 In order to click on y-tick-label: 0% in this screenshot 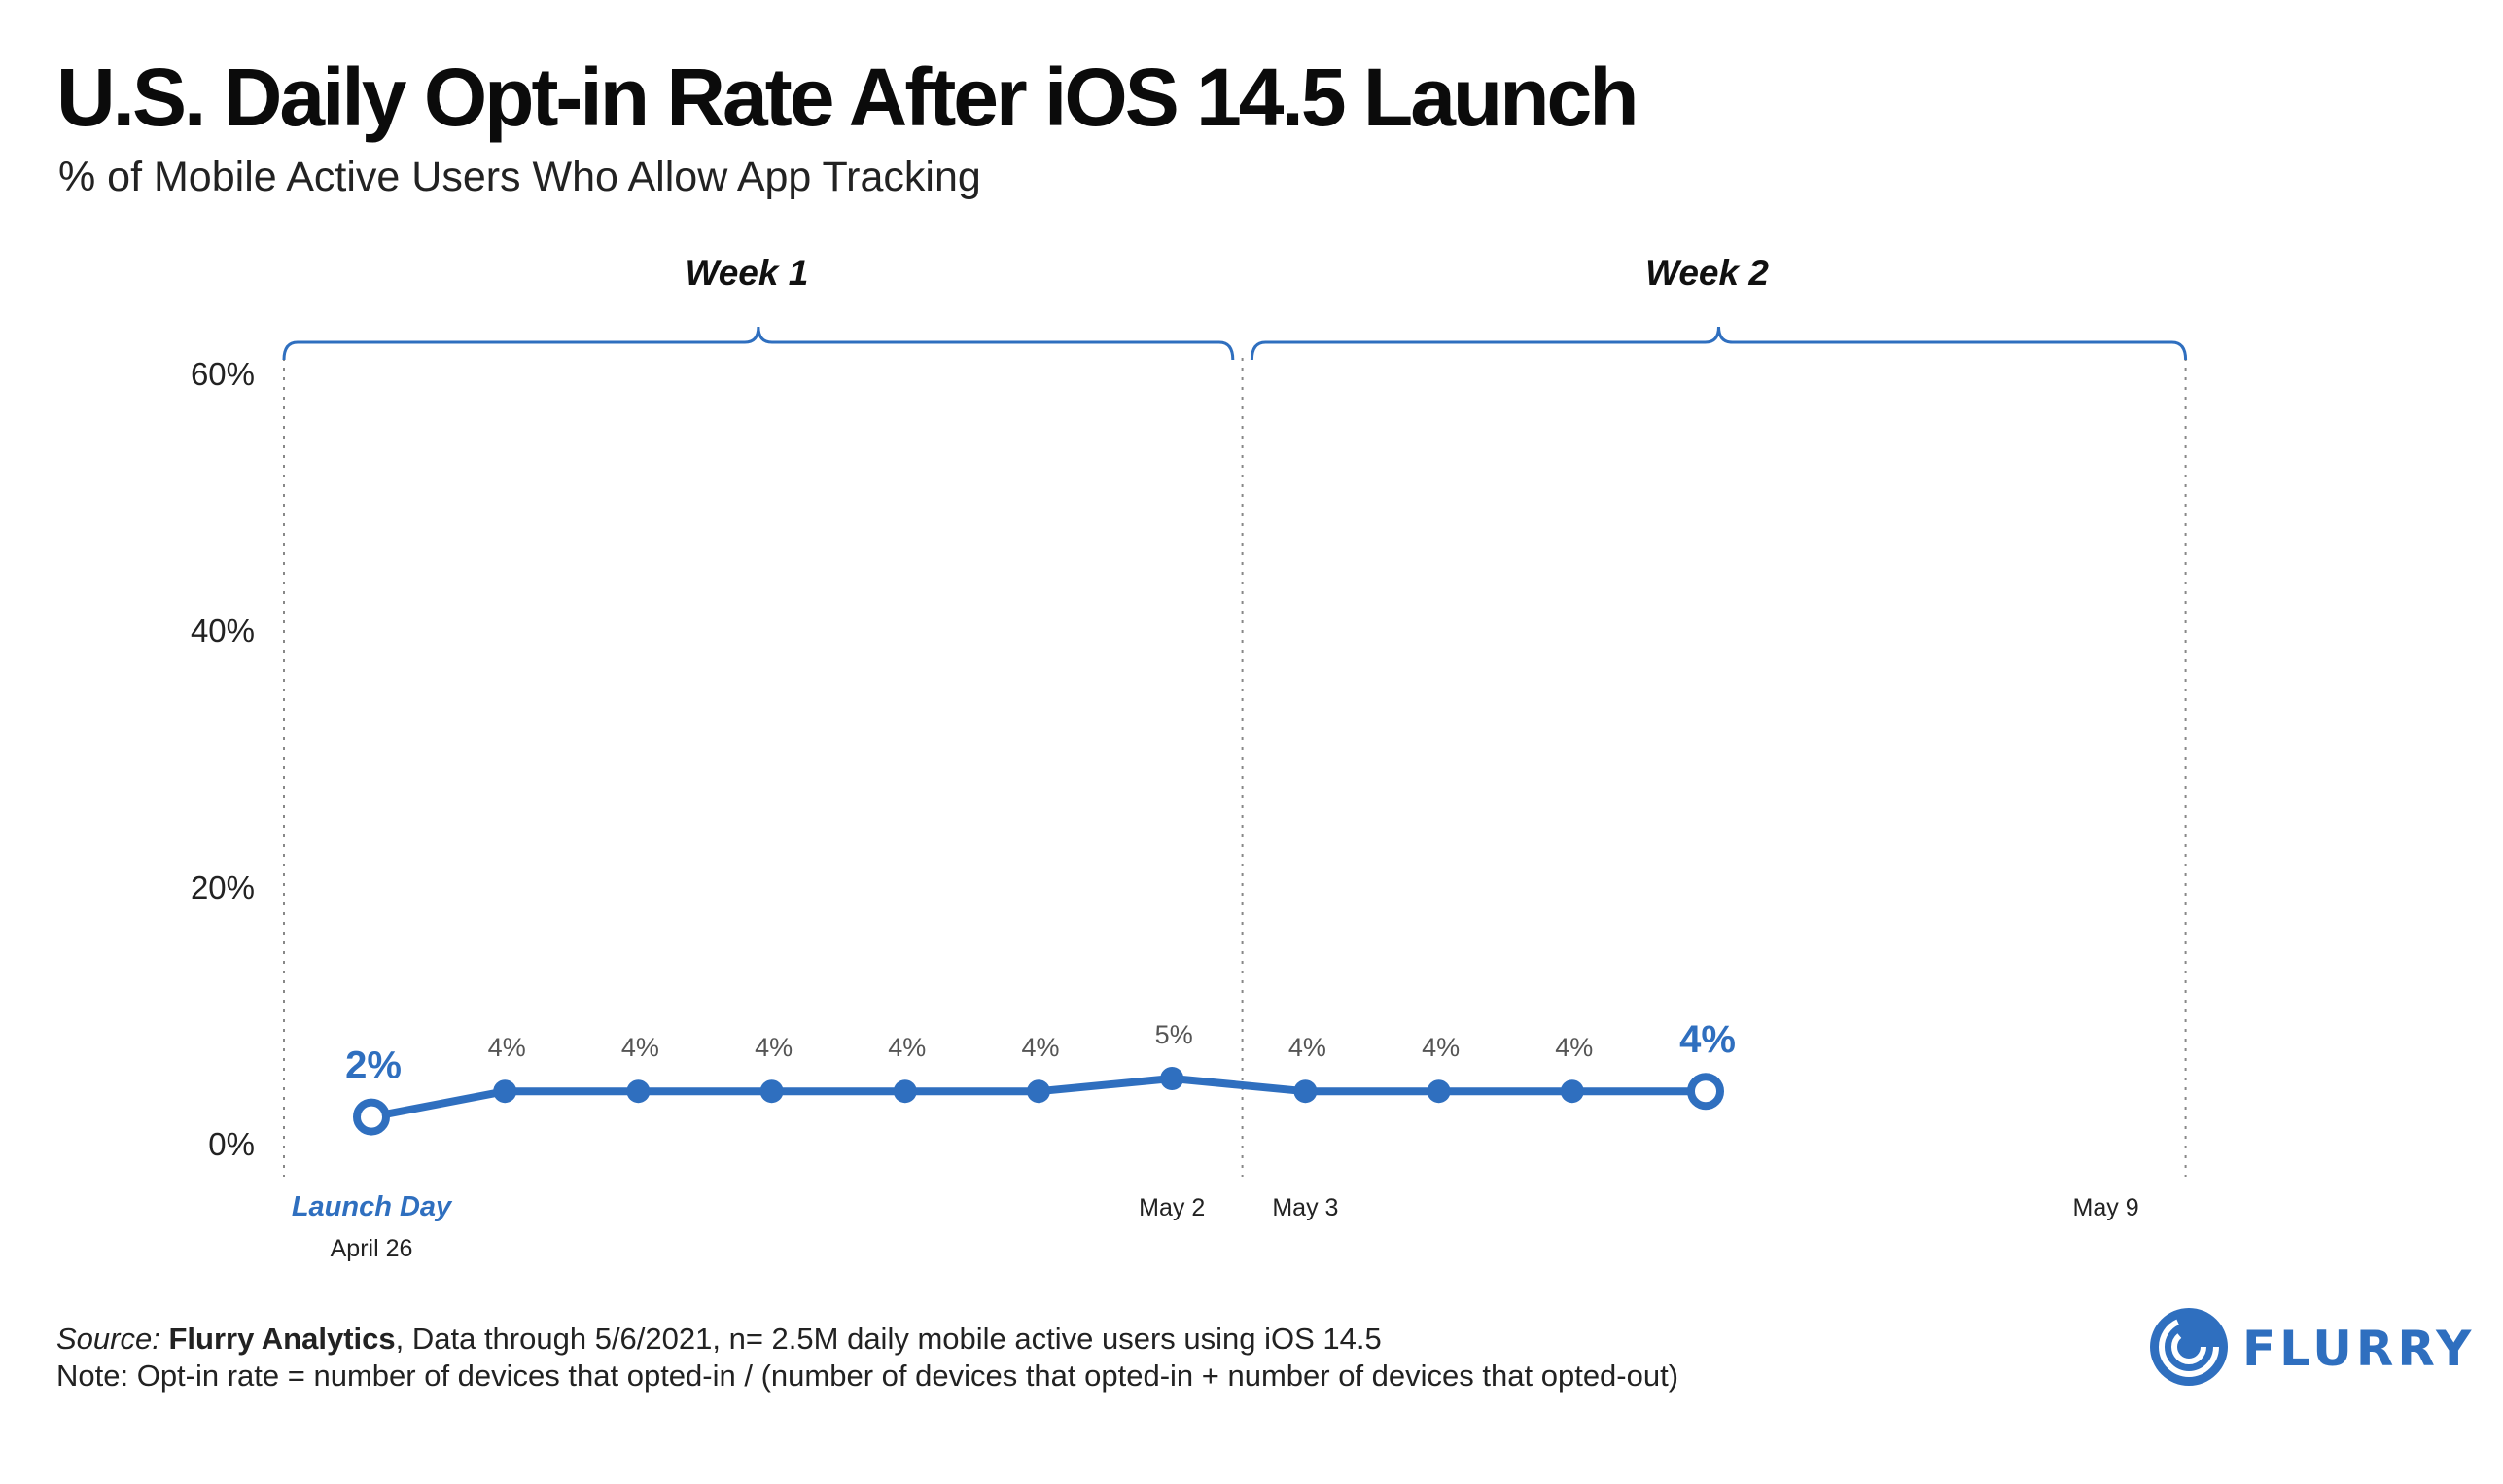, I will do `click(232, 1144)`.